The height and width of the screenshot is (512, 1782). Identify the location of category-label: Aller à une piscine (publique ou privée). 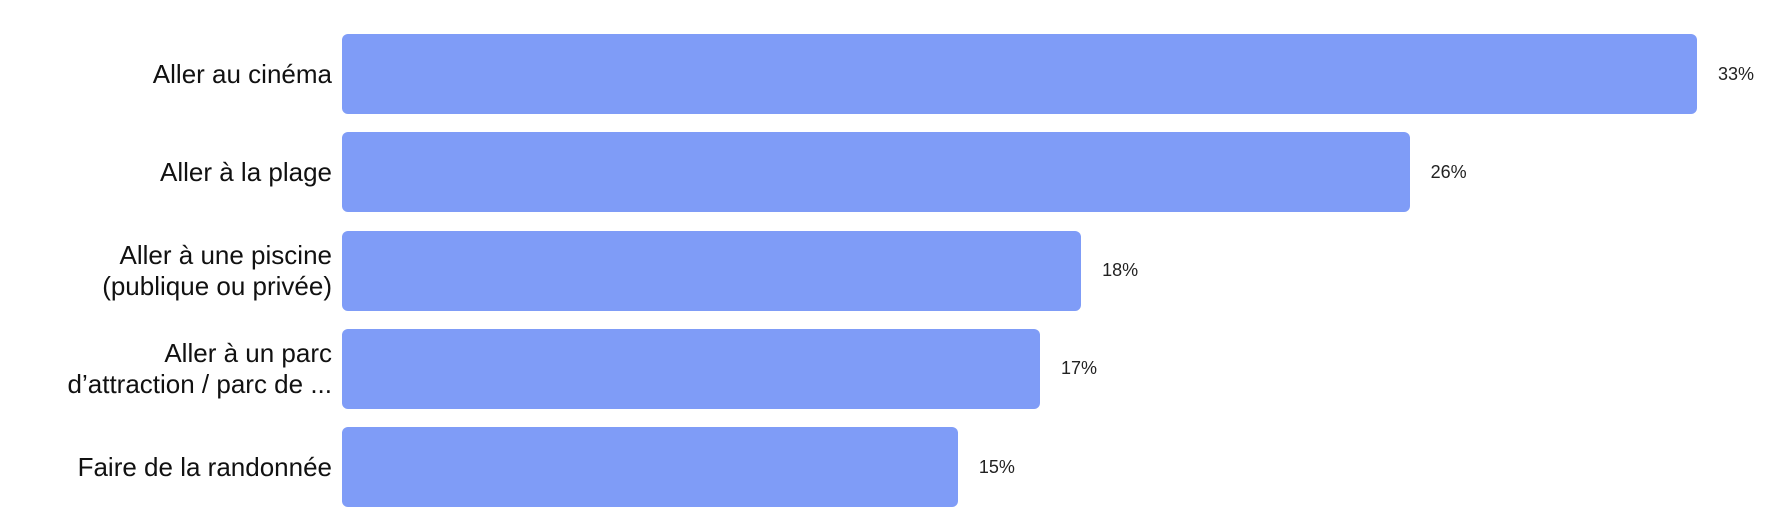
(217, 270).